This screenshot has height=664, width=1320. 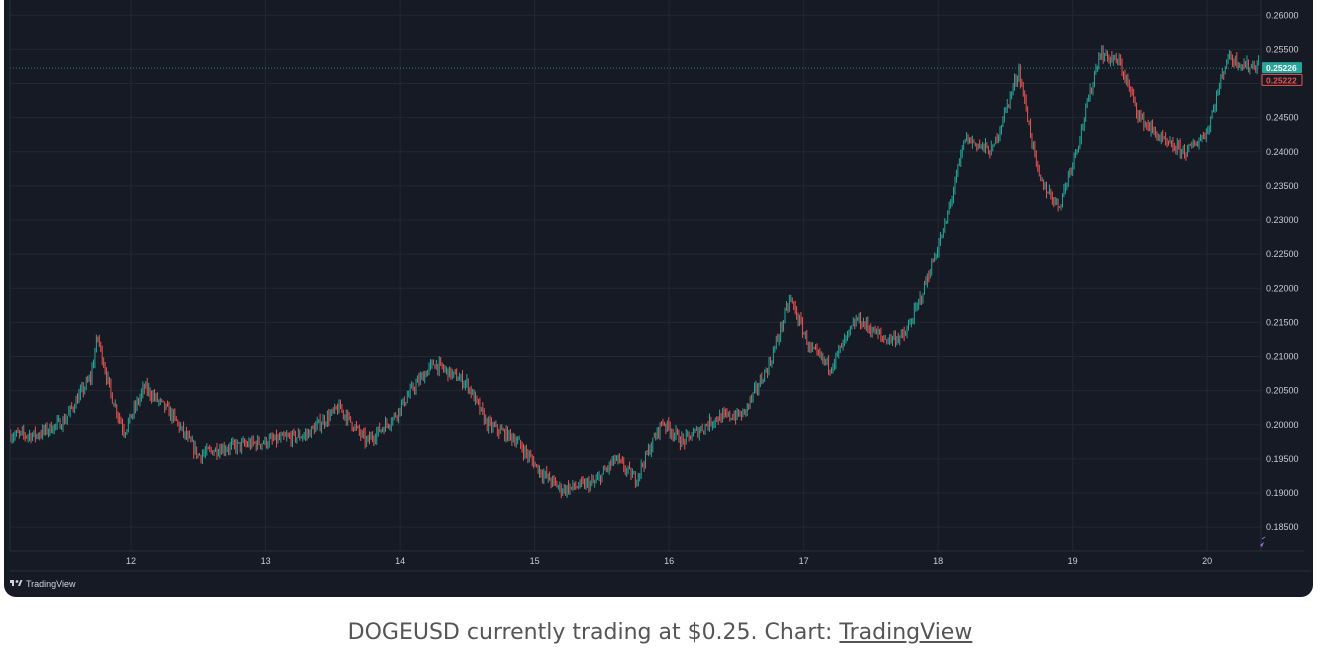 I want to click on y-tick-label: 0.23000, so click(x=1282, y=220).